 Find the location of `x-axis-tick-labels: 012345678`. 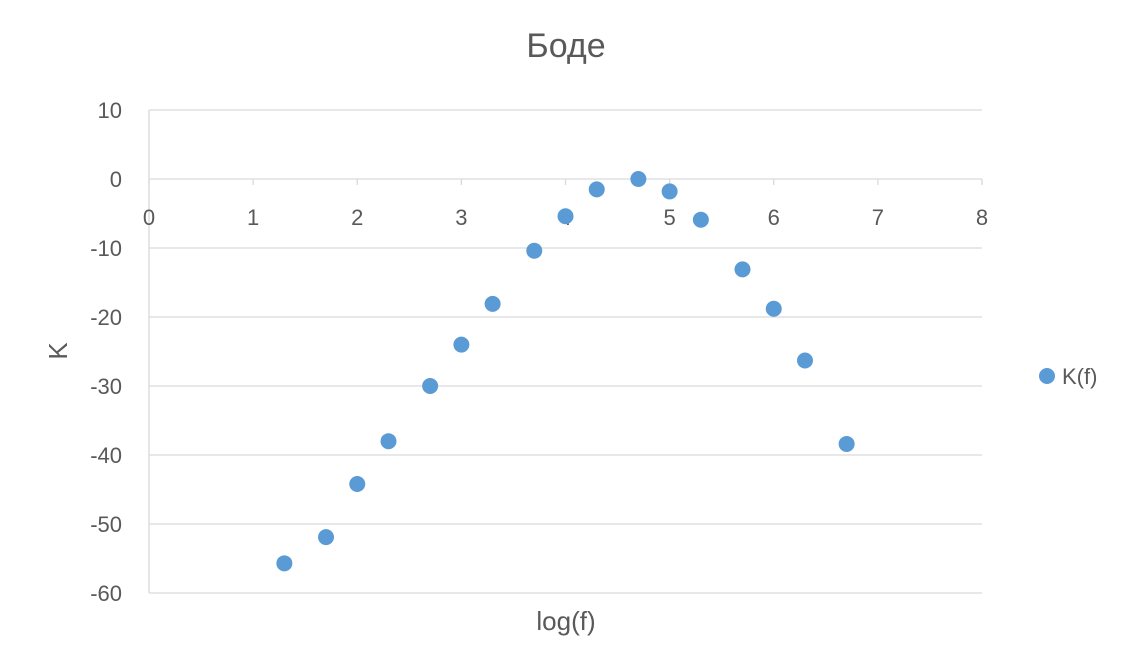

x-axis-tick-labels: 012345678 is located at coordinates (565, 217).